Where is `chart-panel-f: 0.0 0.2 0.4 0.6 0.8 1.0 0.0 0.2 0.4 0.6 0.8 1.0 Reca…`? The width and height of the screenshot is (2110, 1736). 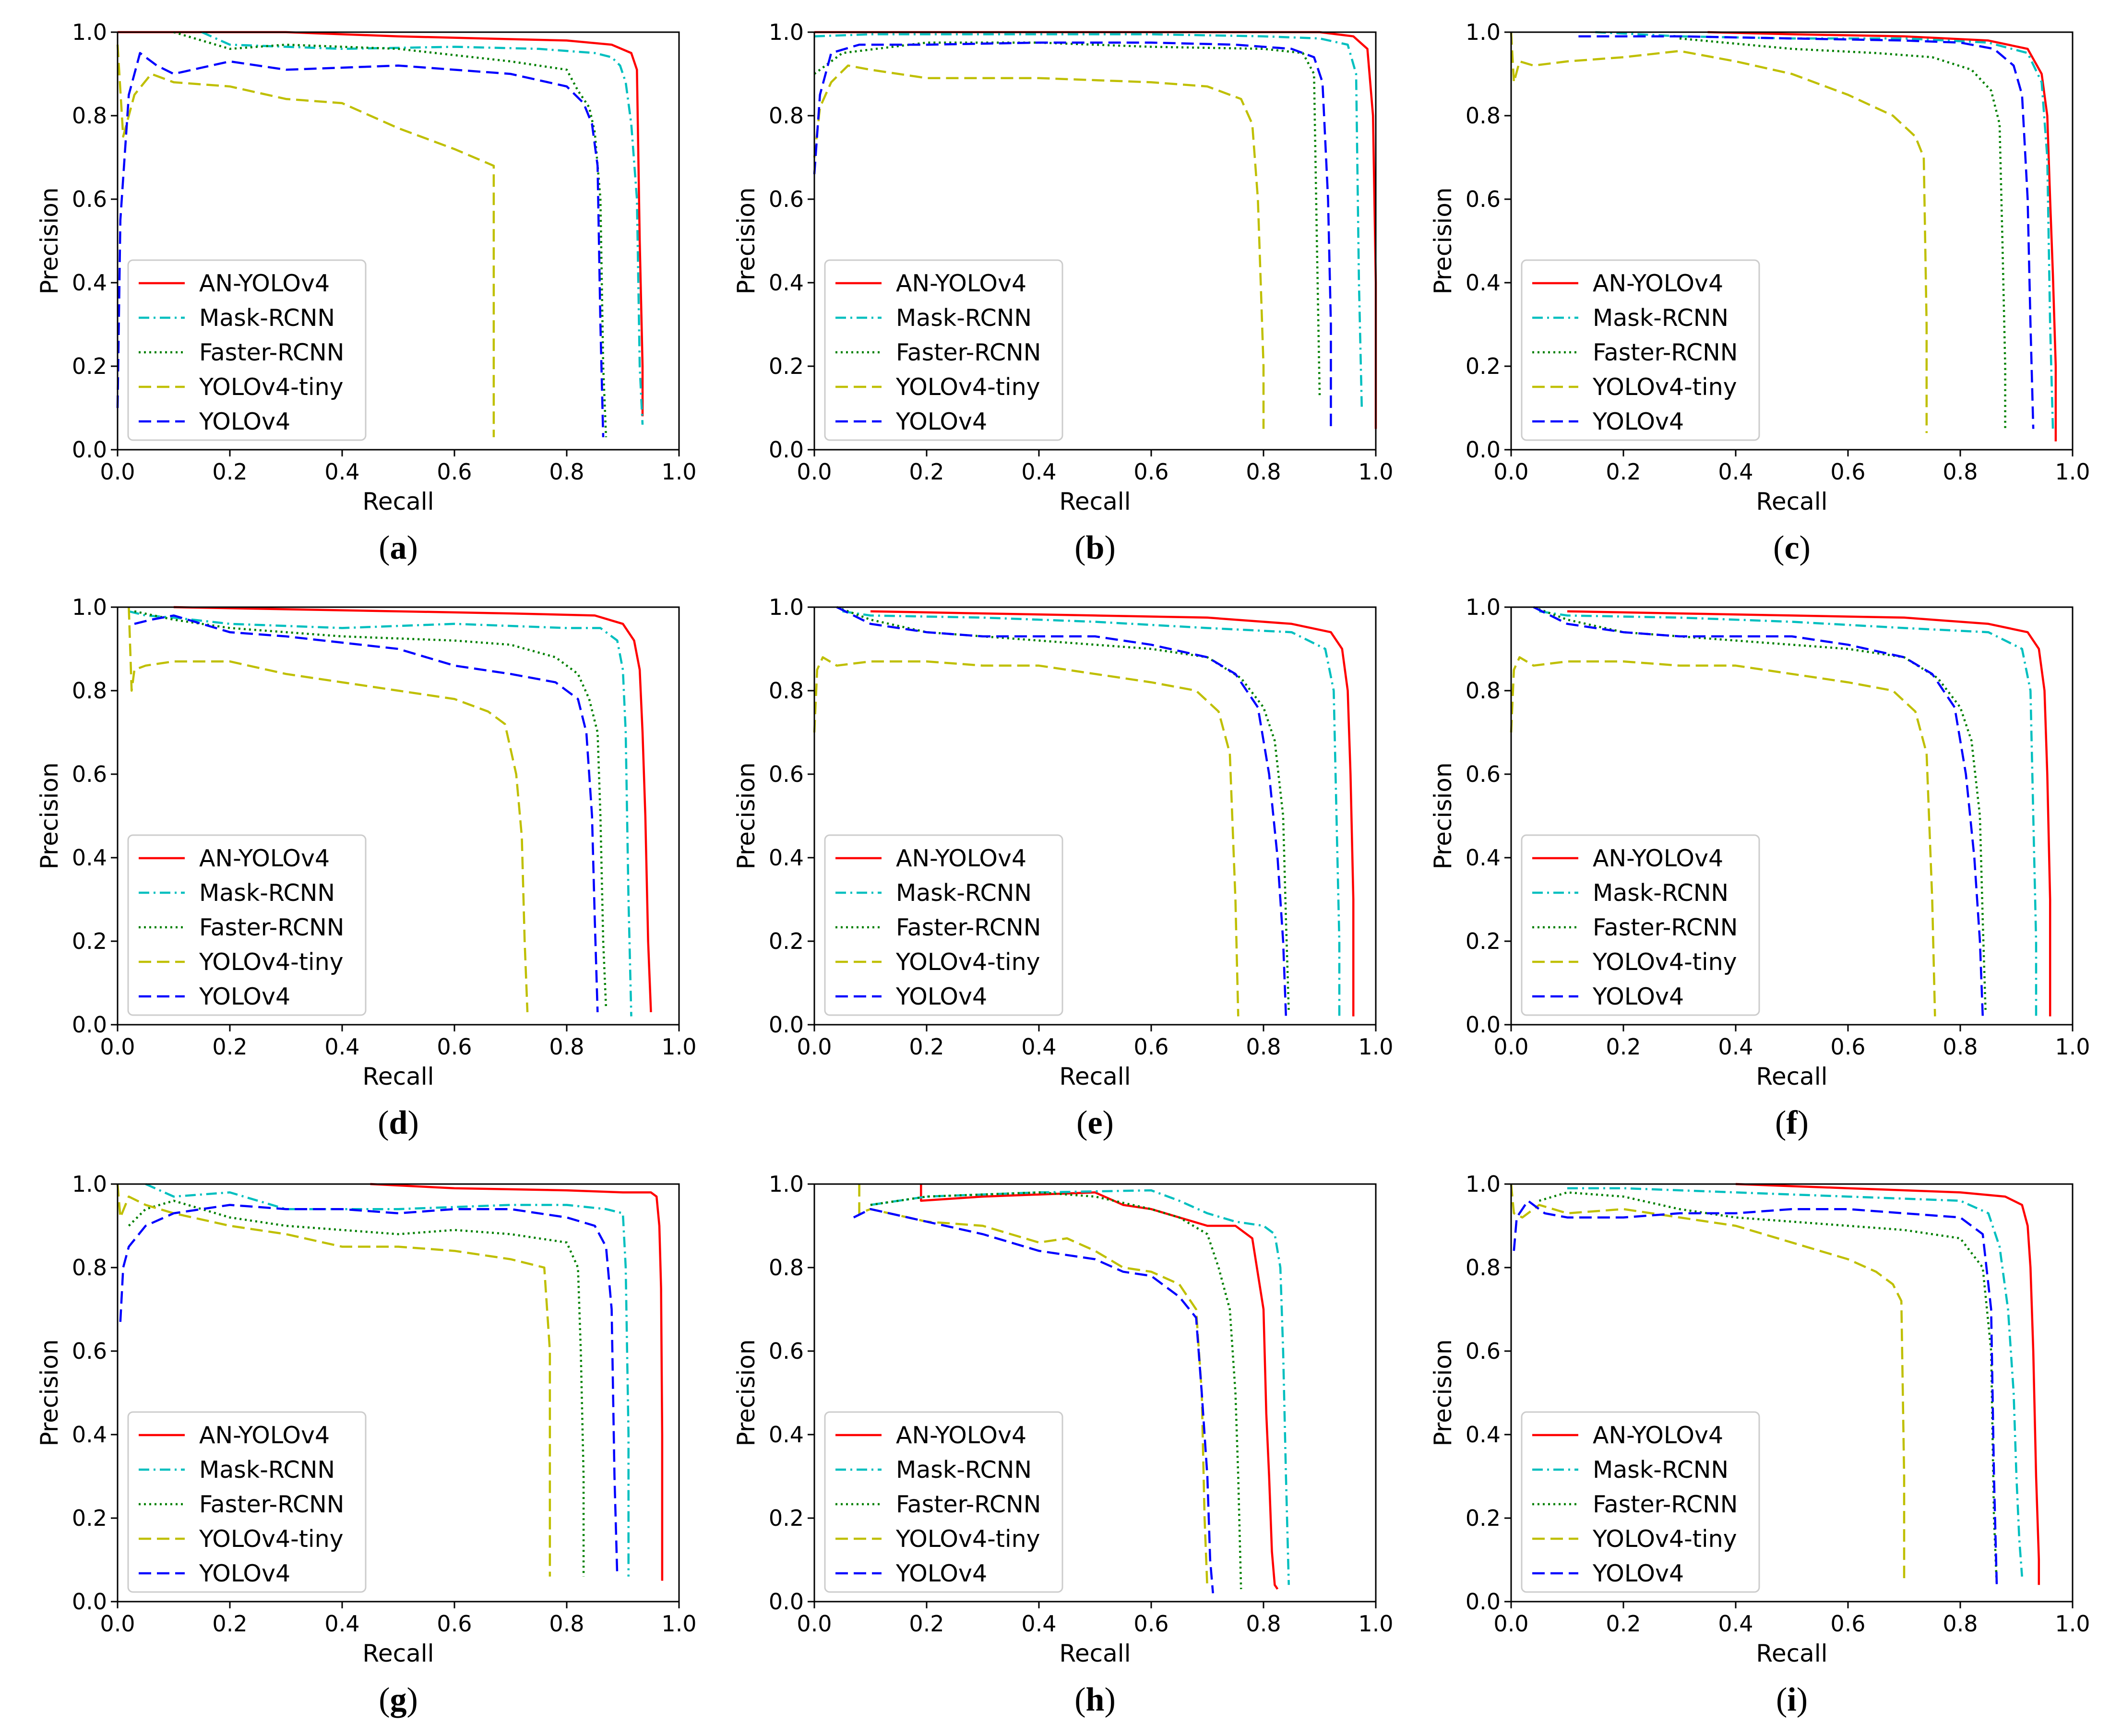
chart-panel-f: 0.0 0.2 0.4 0.6 0.8 1.0 0.0 0.2 0.4 0.6 0.8 1.0 Reca… is located at coordinates (1759, 842).